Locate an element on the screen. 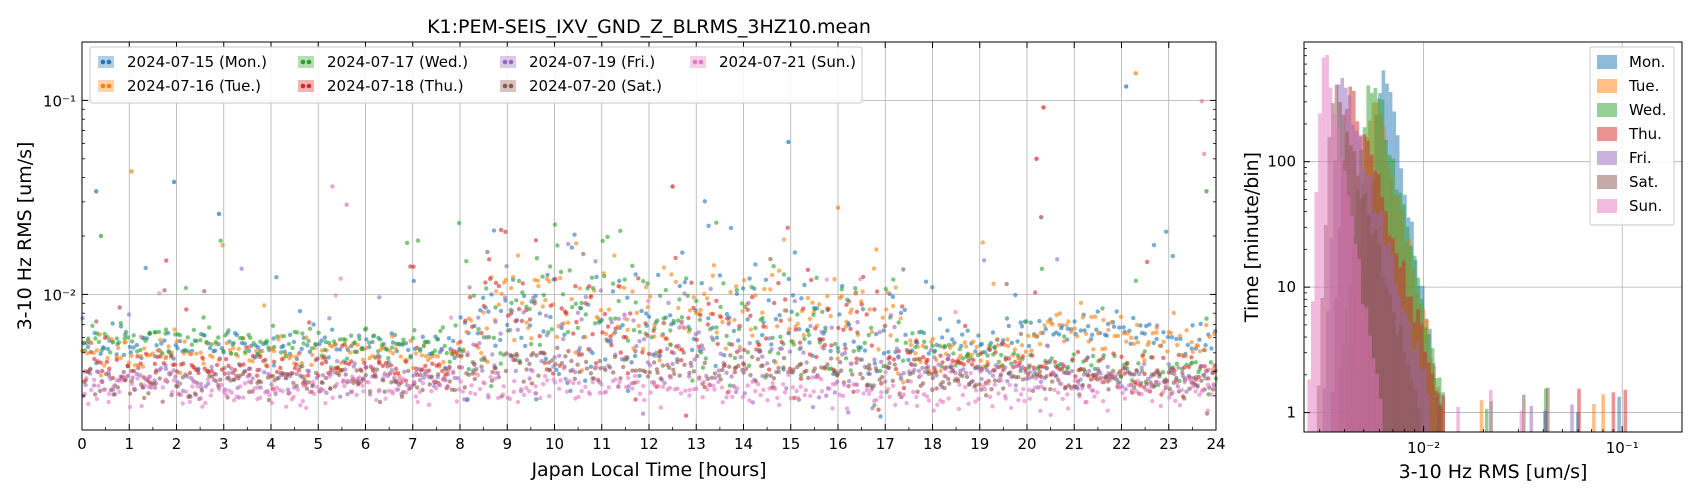 The image size is (1700, 500). hist-legend-label-tue: Tue. is located at coordinates (1643, 86).